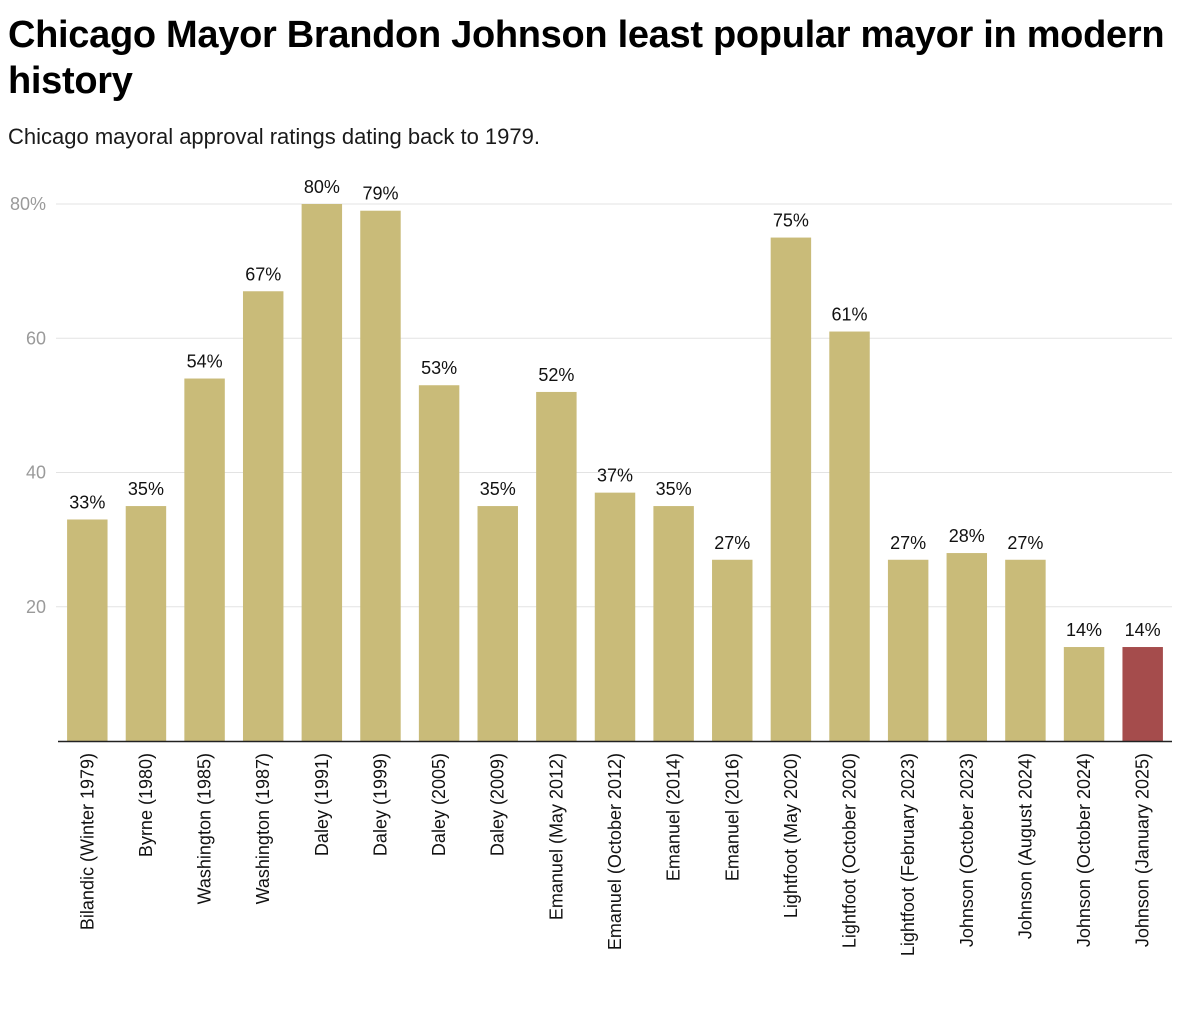  I want to click on x-tick-label: Johnson (October 2024), so click(1084, 850).